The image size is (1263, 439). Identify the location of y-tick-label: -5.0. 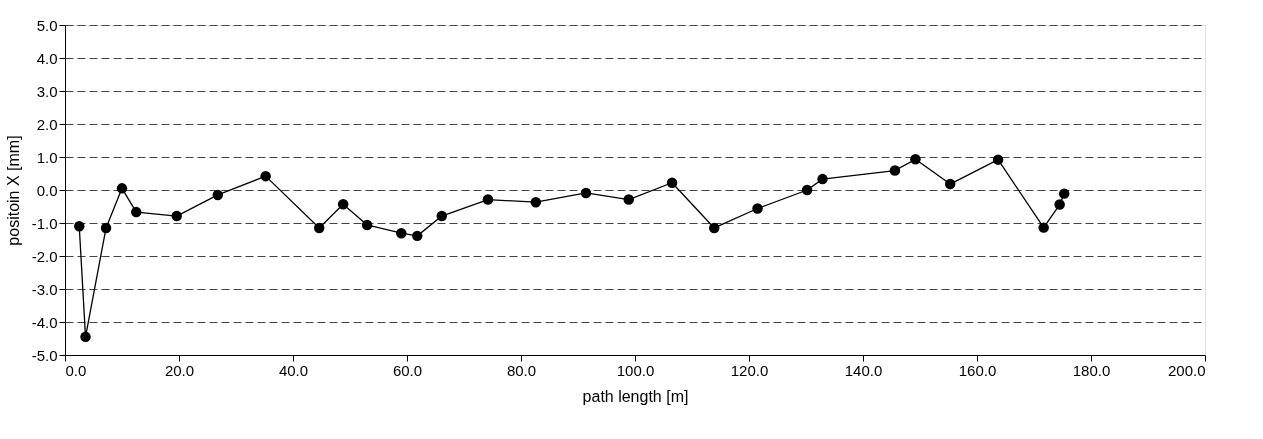
(44, 355).